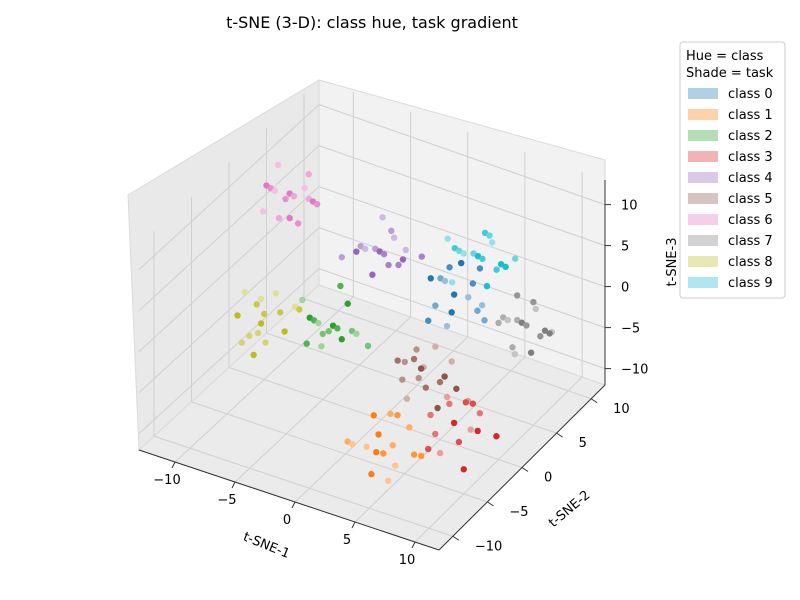 The width and height of the screenshot is (800, 600). Describe the element at coordinates (750, 136) in the screenshot. I see `legend-label: class 2` at that location.